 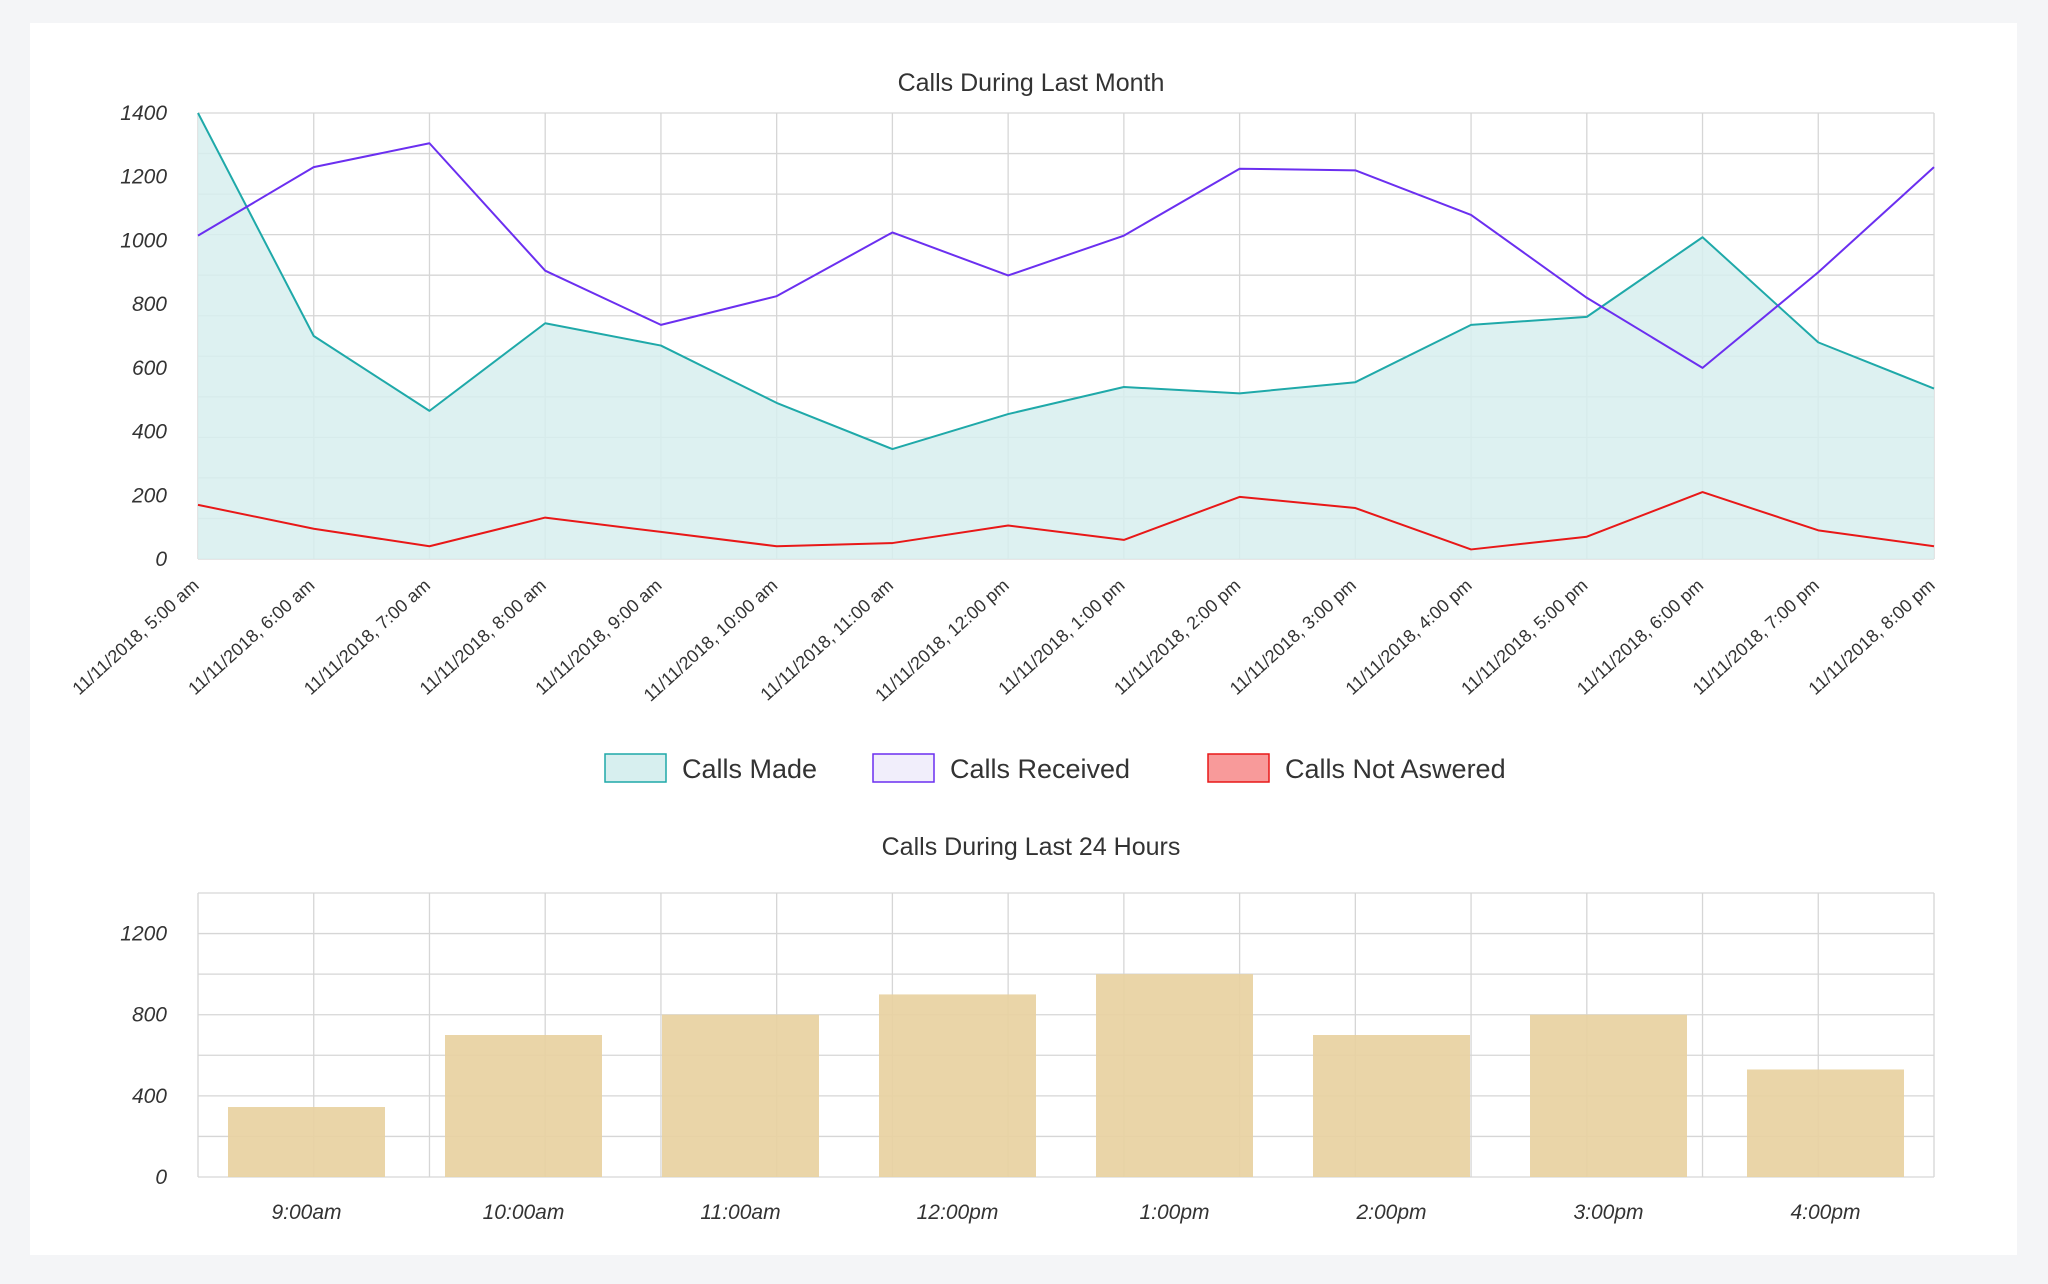 I want to click on bar-chart-title: Calls During Last 24 Hours, so click(x=1031, y=847).